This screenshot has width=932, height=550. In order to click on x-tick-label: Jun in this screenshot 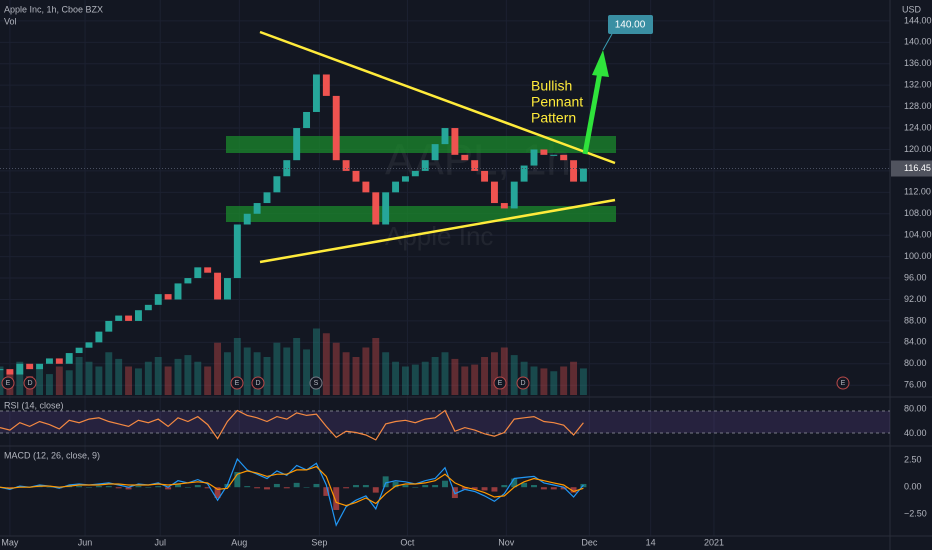, I will do `click(85, 542)`.